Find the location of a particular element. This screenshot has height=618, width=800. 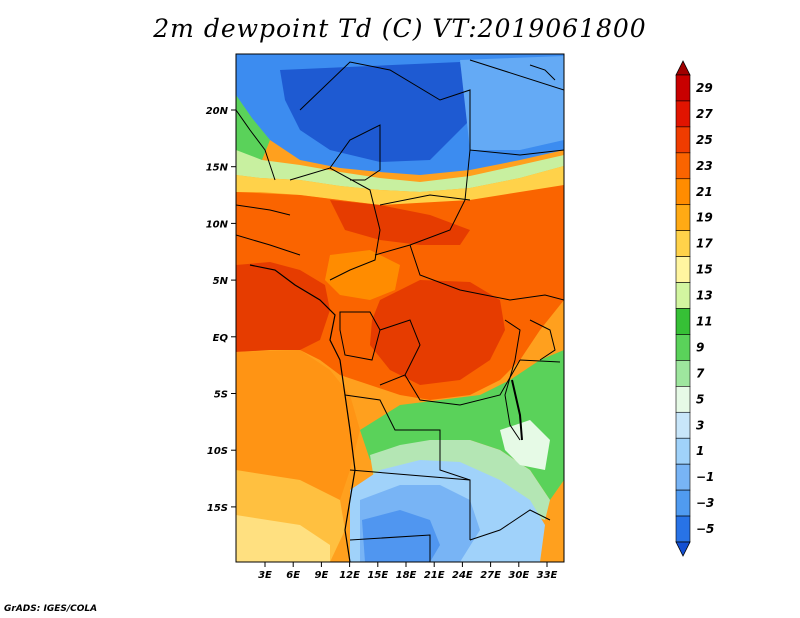

lon-tick-label: 33E is located at coordinates (547, 575).